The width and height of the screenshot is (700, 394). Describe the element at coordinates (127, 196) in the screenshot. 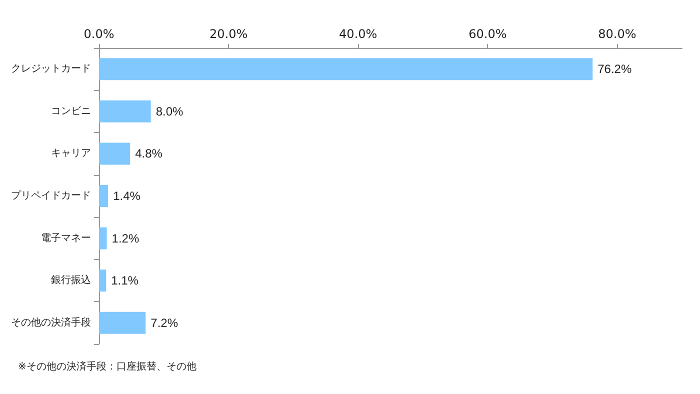

I see `data-label: 1.4%` at that location.